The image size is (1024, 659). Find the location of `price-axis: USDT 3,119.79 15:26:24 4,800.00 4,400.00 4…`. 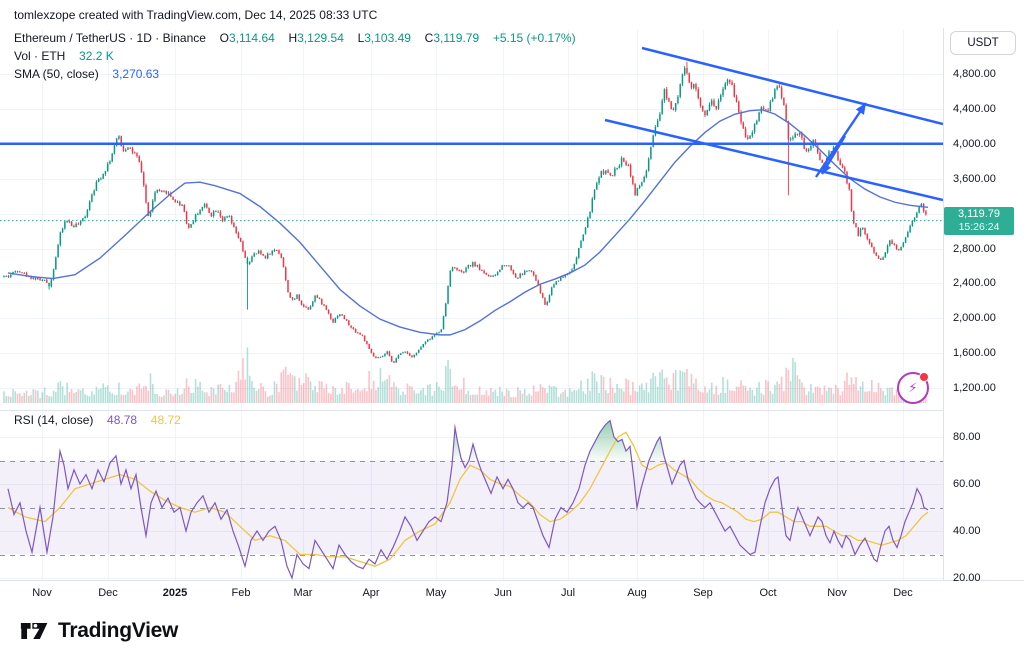

price-axis: USDT 3,119.79 15:26:24 4,800.00 4,400.00 4… is located at coordinates (983, 306).